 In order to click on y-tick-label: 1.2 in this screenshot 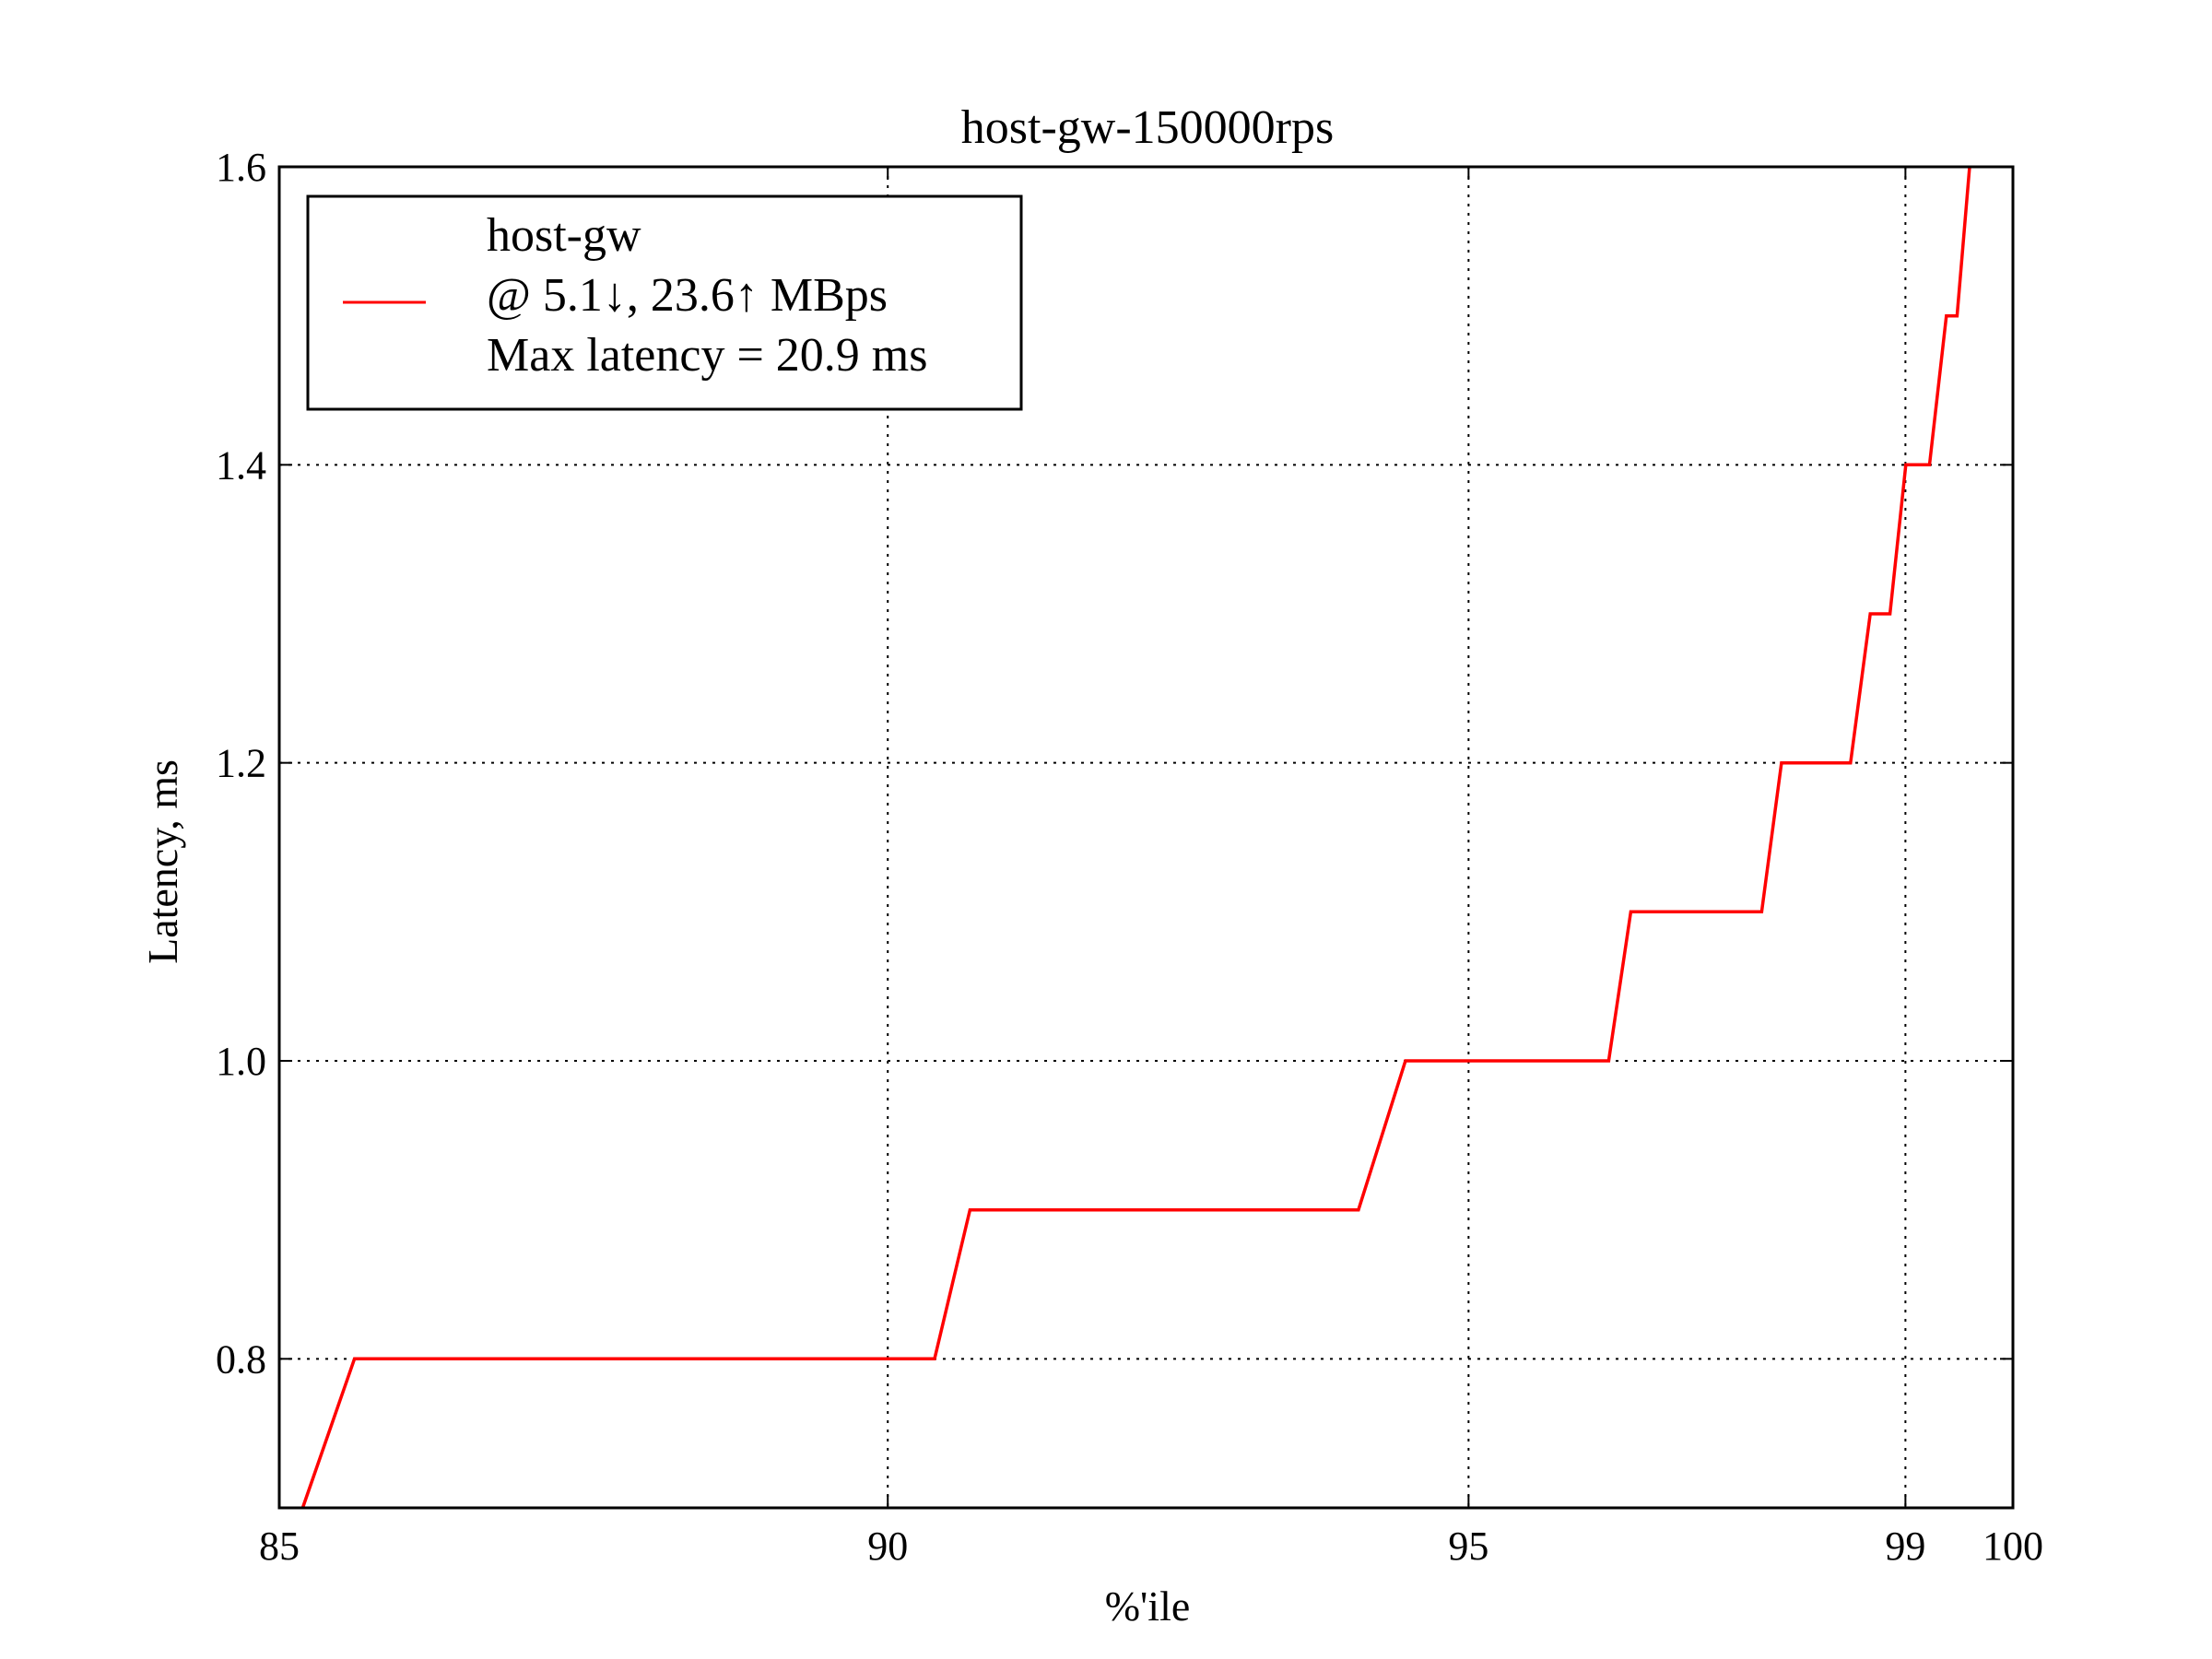, I will do `click(241, 763)`.